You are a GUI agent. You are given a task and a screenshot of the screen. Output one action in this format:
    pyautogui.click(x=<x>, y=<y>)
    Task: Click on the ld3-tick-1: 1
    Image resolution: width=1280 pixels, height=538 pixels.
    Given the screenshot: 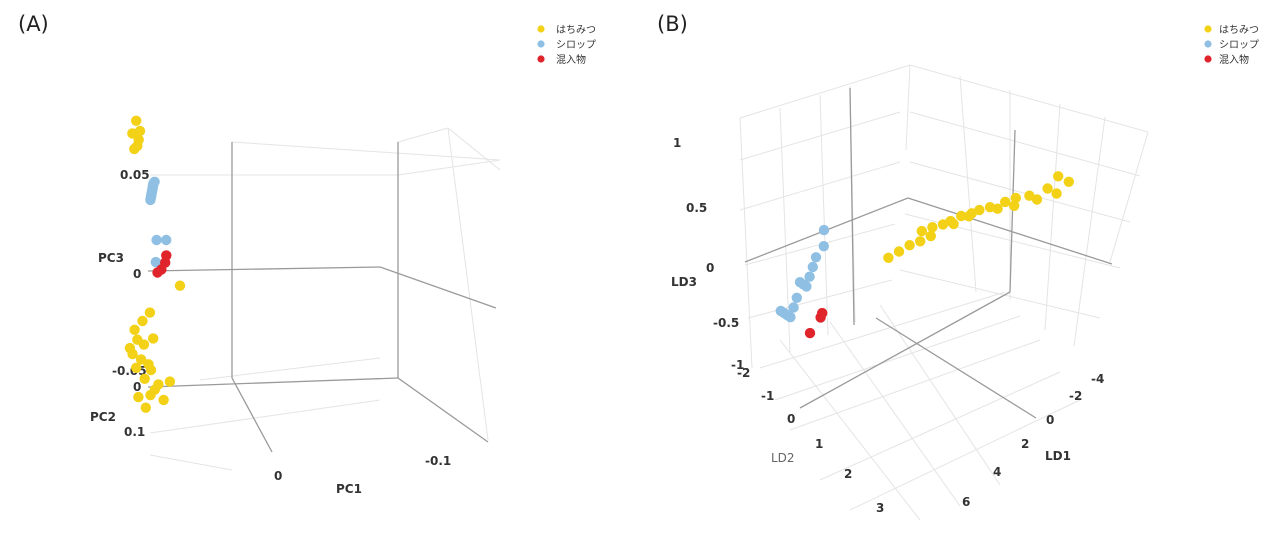 What is the action you would take?
    pyautogui.click(x=677, y=143)
    